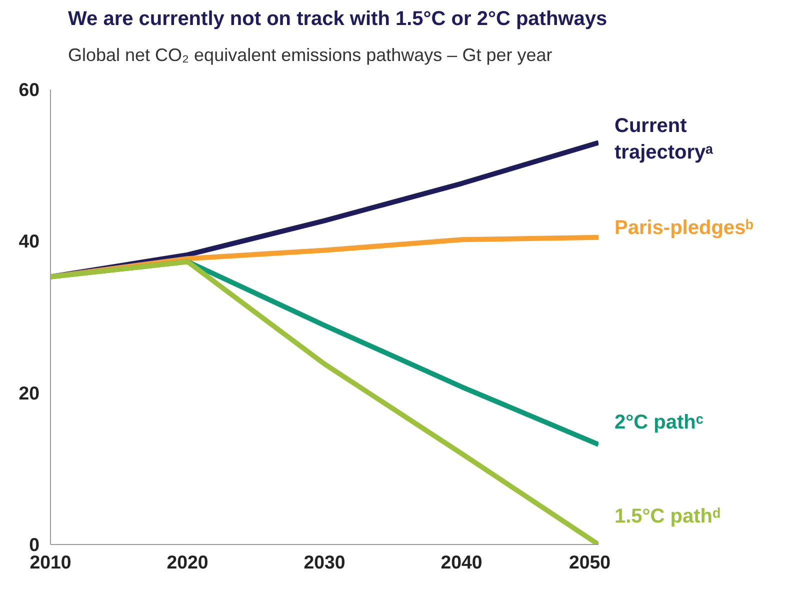  Describe the element at coordinates (187, 562) in the screenshot. I see `x-tick-label: 2020` at that location.